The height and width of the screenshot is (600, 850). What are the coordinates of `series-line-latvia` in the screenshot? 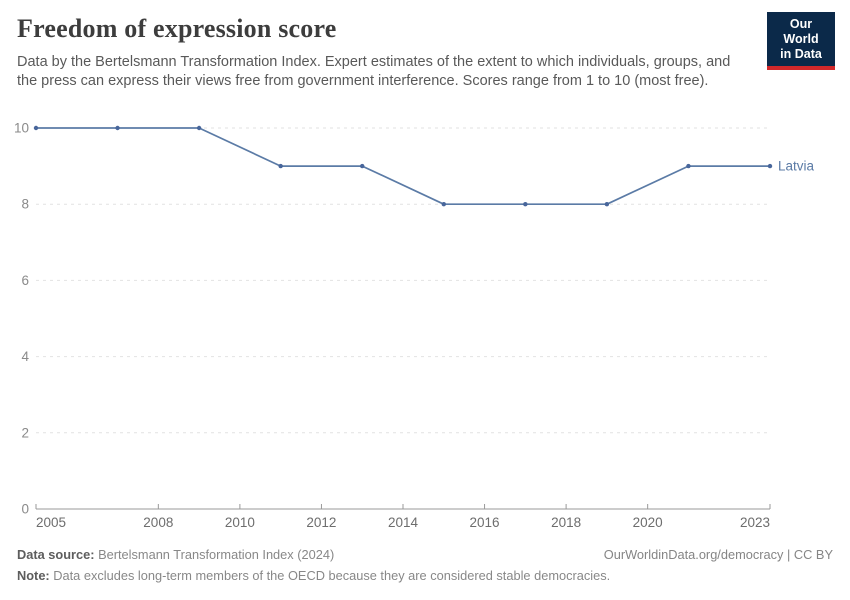 It's located at (403, 166).